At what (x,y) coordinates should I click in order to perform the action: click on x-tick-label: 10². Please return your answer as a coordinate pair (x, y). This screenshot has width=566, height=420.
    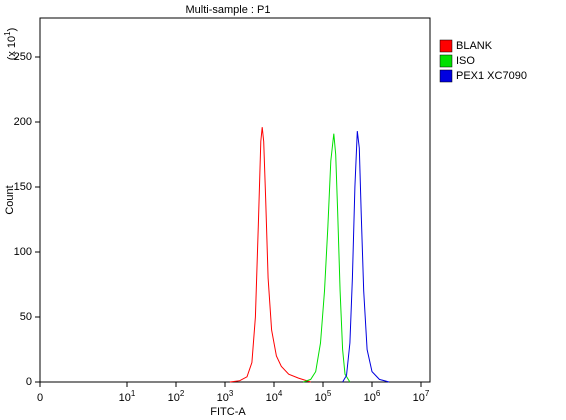
    Looking at the image, I should click on (176, 396).